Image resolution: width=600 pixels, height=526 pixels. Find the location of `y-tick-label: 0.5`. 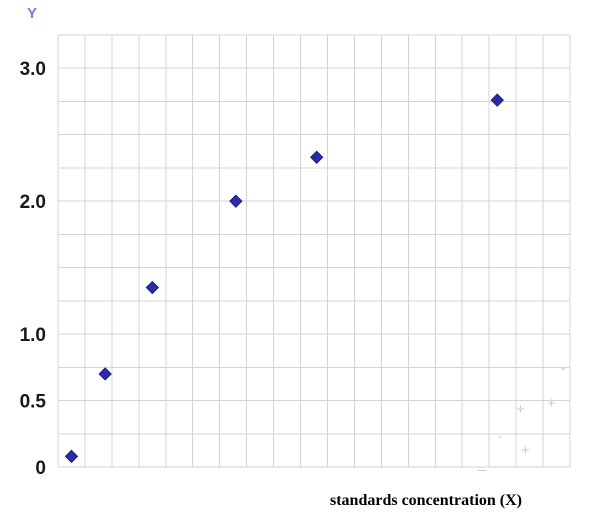

y-tick-label: 0.5 is located at coordinates (33, 402).